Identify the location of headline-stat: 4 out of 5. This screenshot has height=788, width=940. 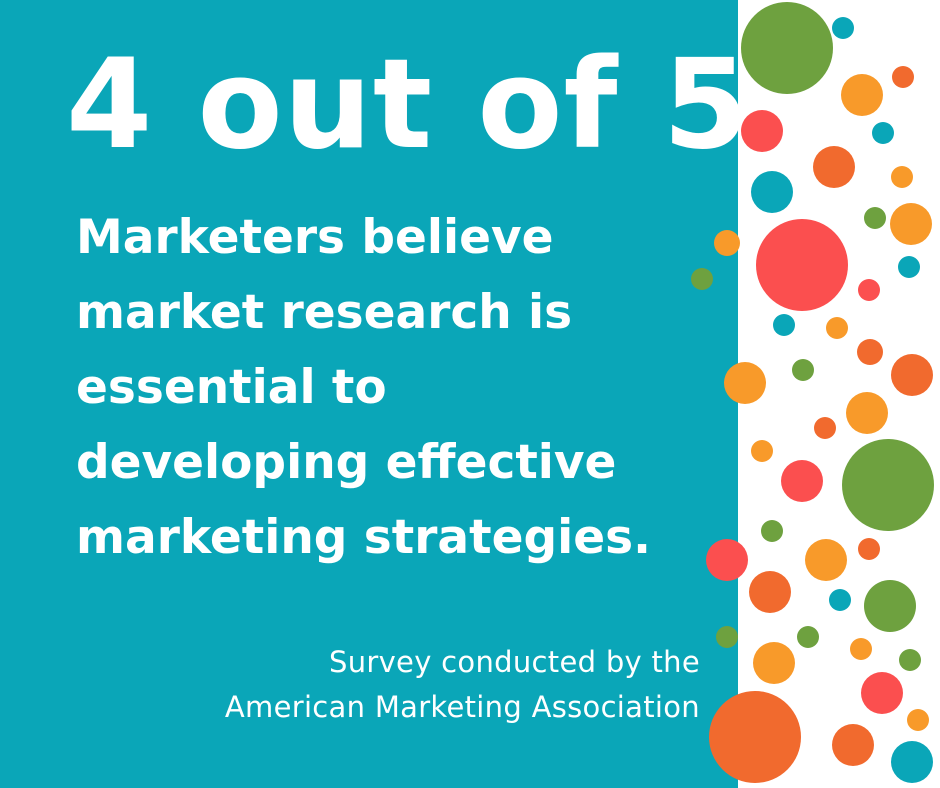
(408, 105).